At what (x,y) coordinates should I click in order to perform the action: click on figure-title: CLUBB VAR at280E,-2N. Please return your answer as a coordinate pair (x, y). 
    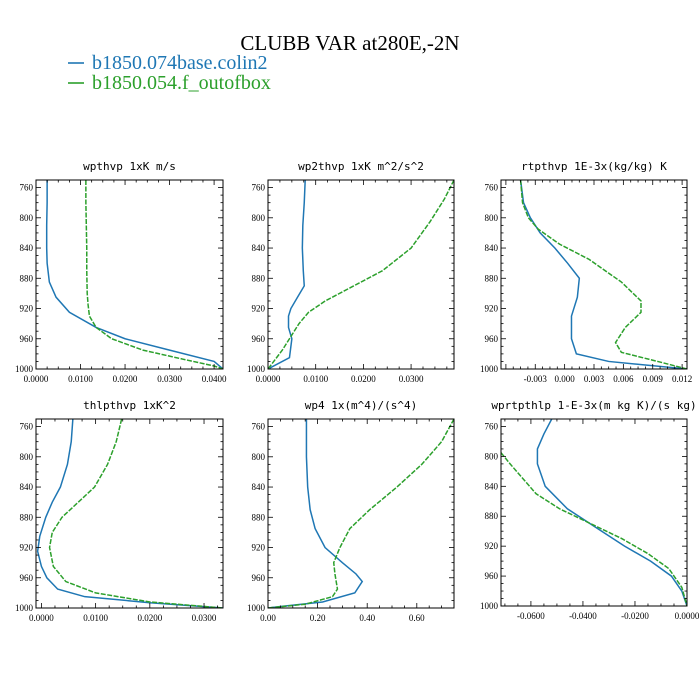
    Looking at the image, I should click on (349, 43).